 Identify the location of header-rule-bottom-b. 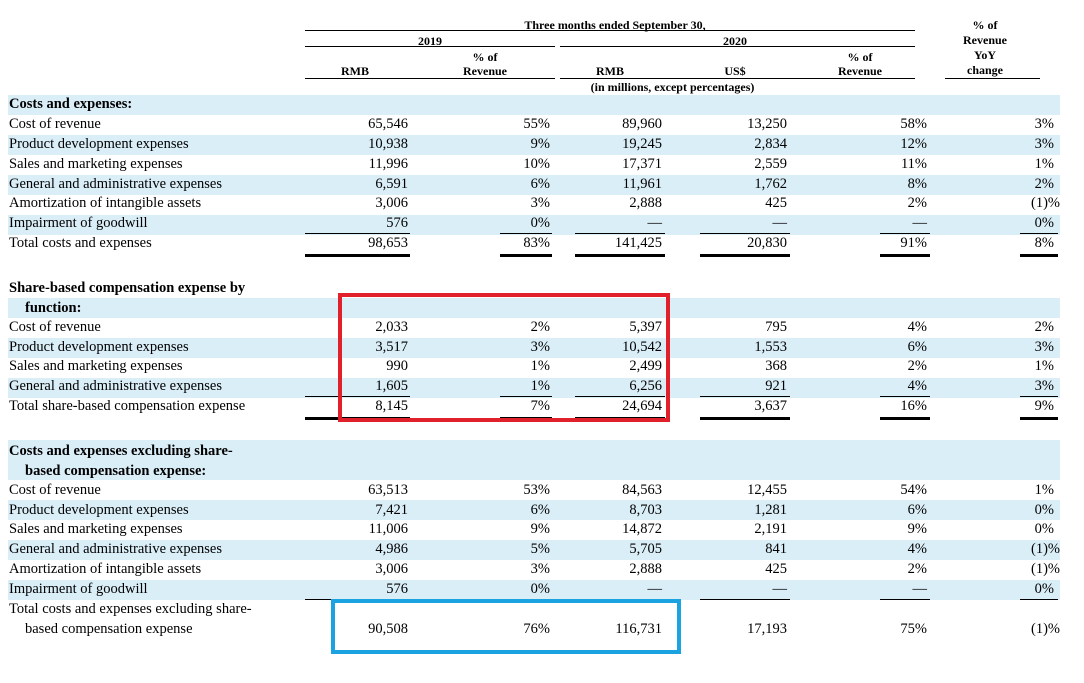
(737, 78).